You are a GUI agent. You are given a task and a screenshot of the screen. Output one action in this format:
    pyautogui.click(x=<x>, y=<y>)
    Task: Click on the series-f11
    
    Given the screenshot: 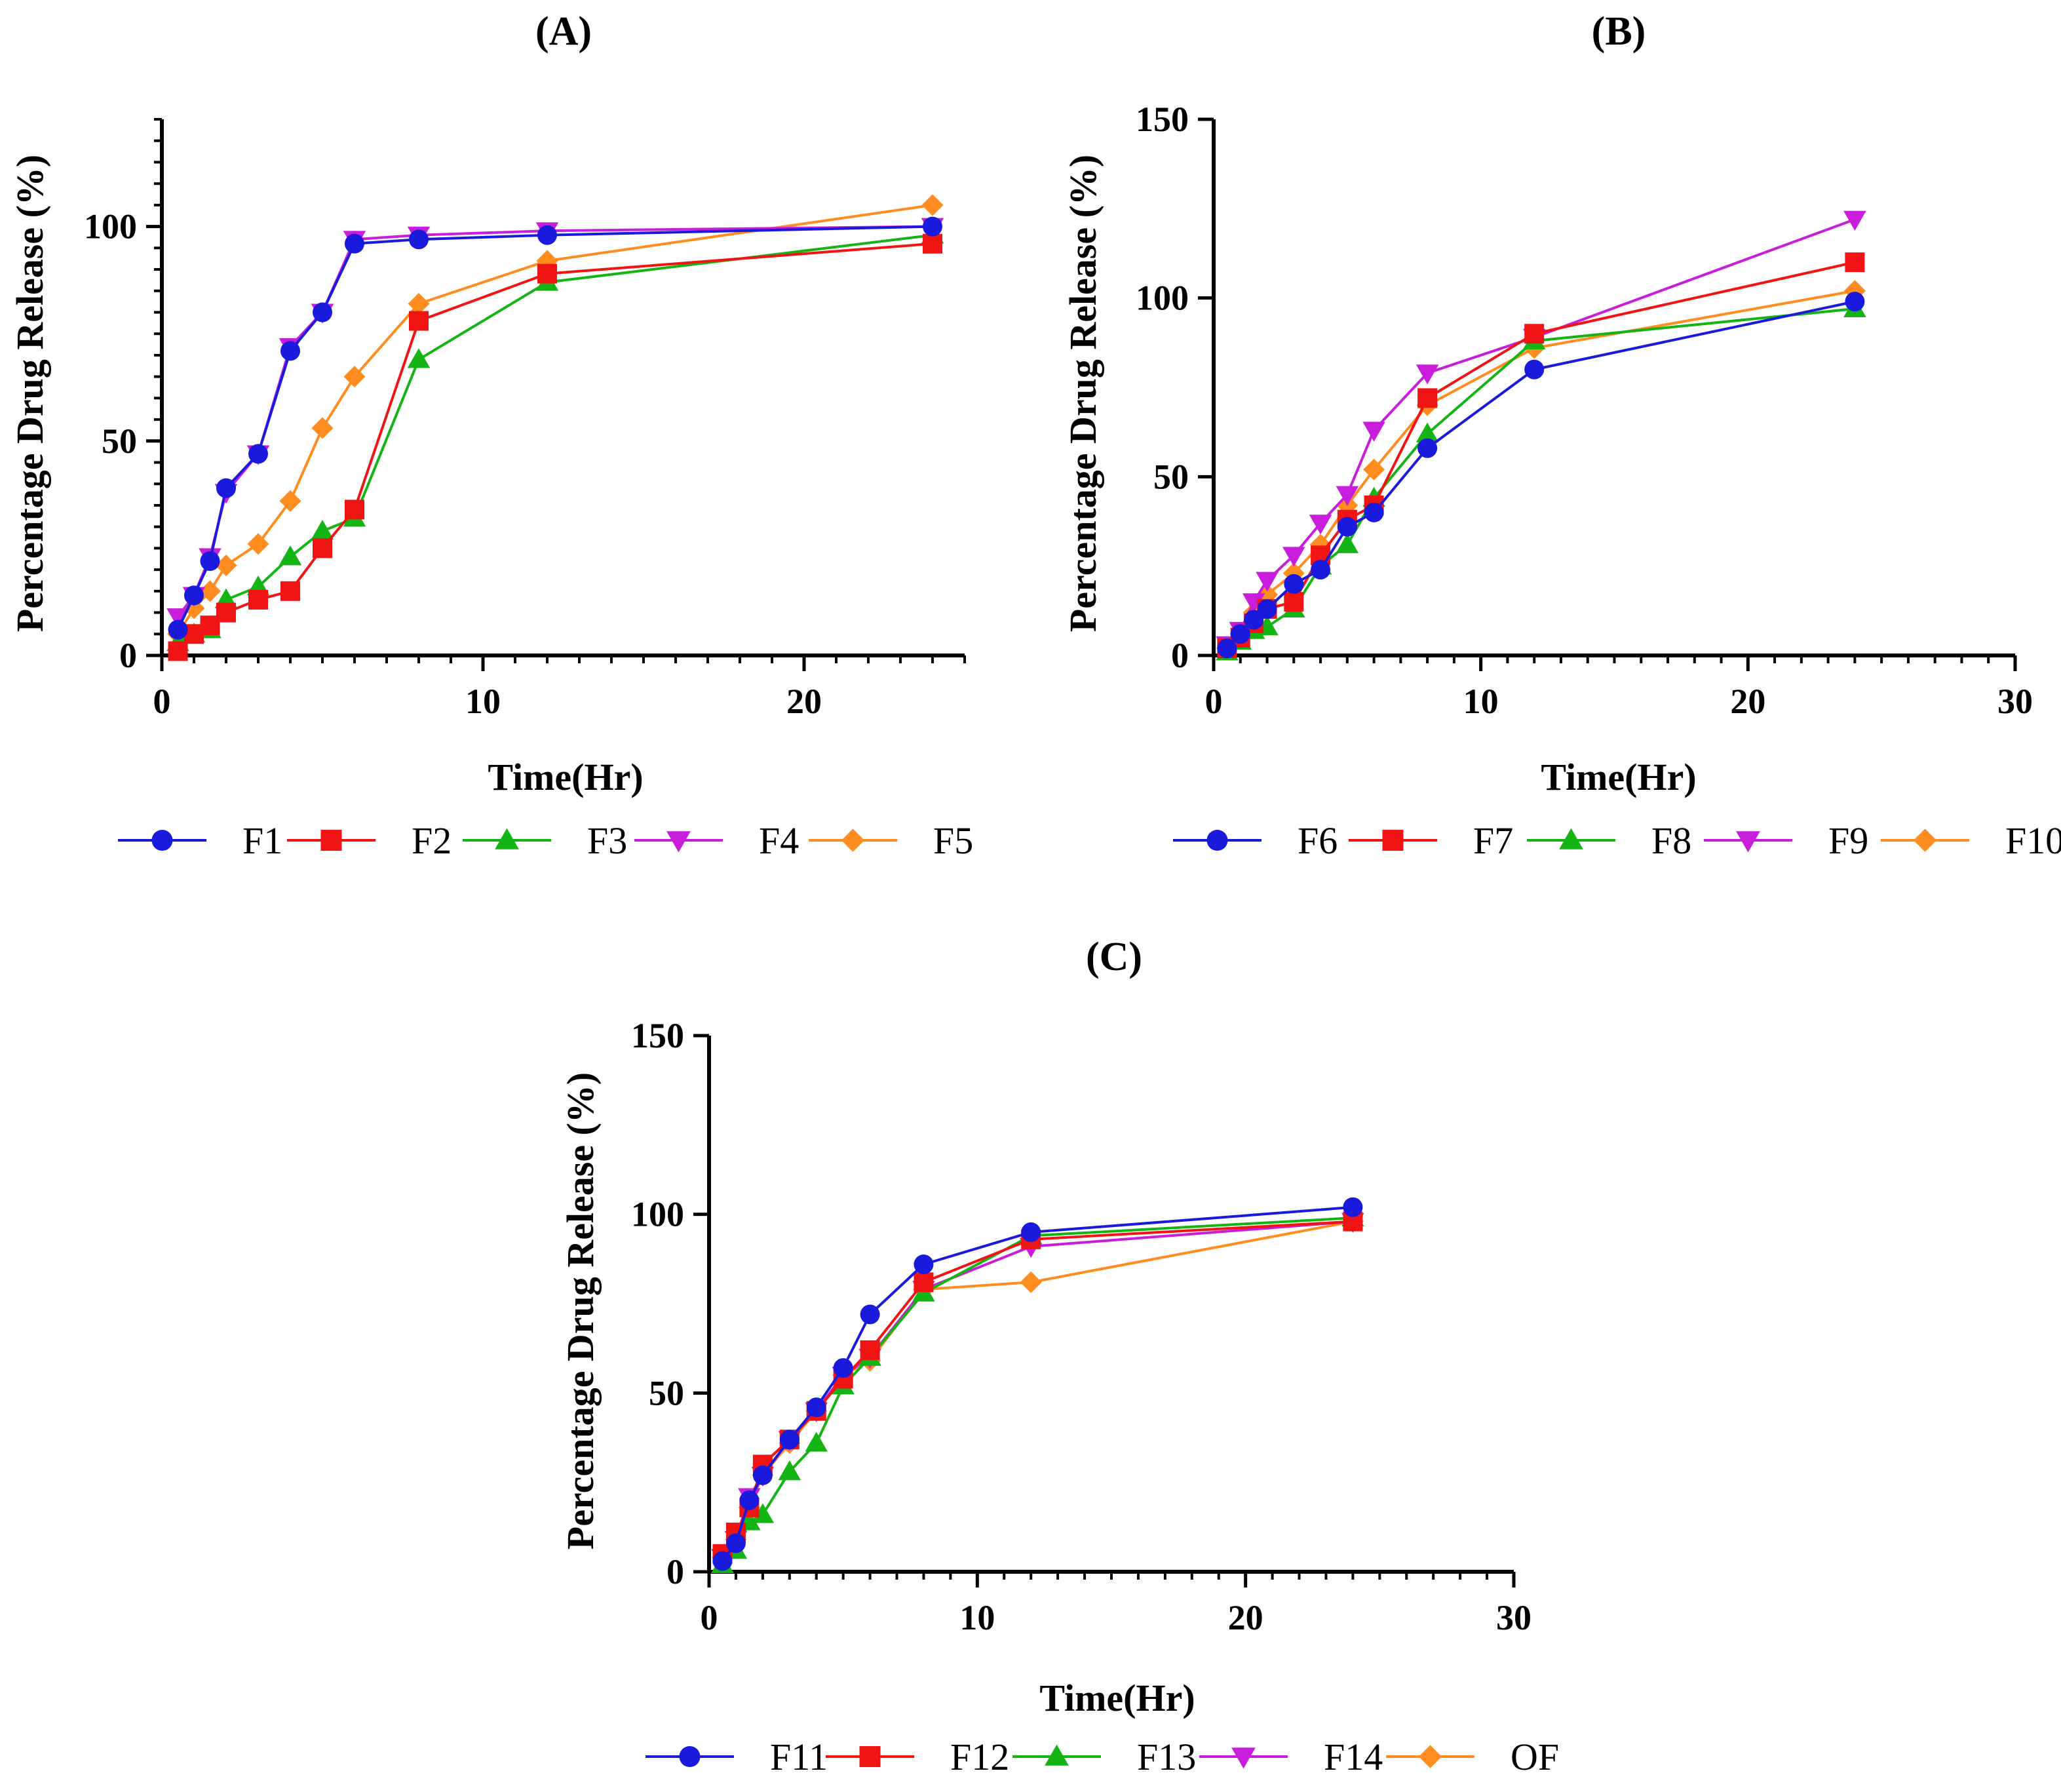 What is the action you would take?
    pyautogui.click(x=1037, y=1384)
    